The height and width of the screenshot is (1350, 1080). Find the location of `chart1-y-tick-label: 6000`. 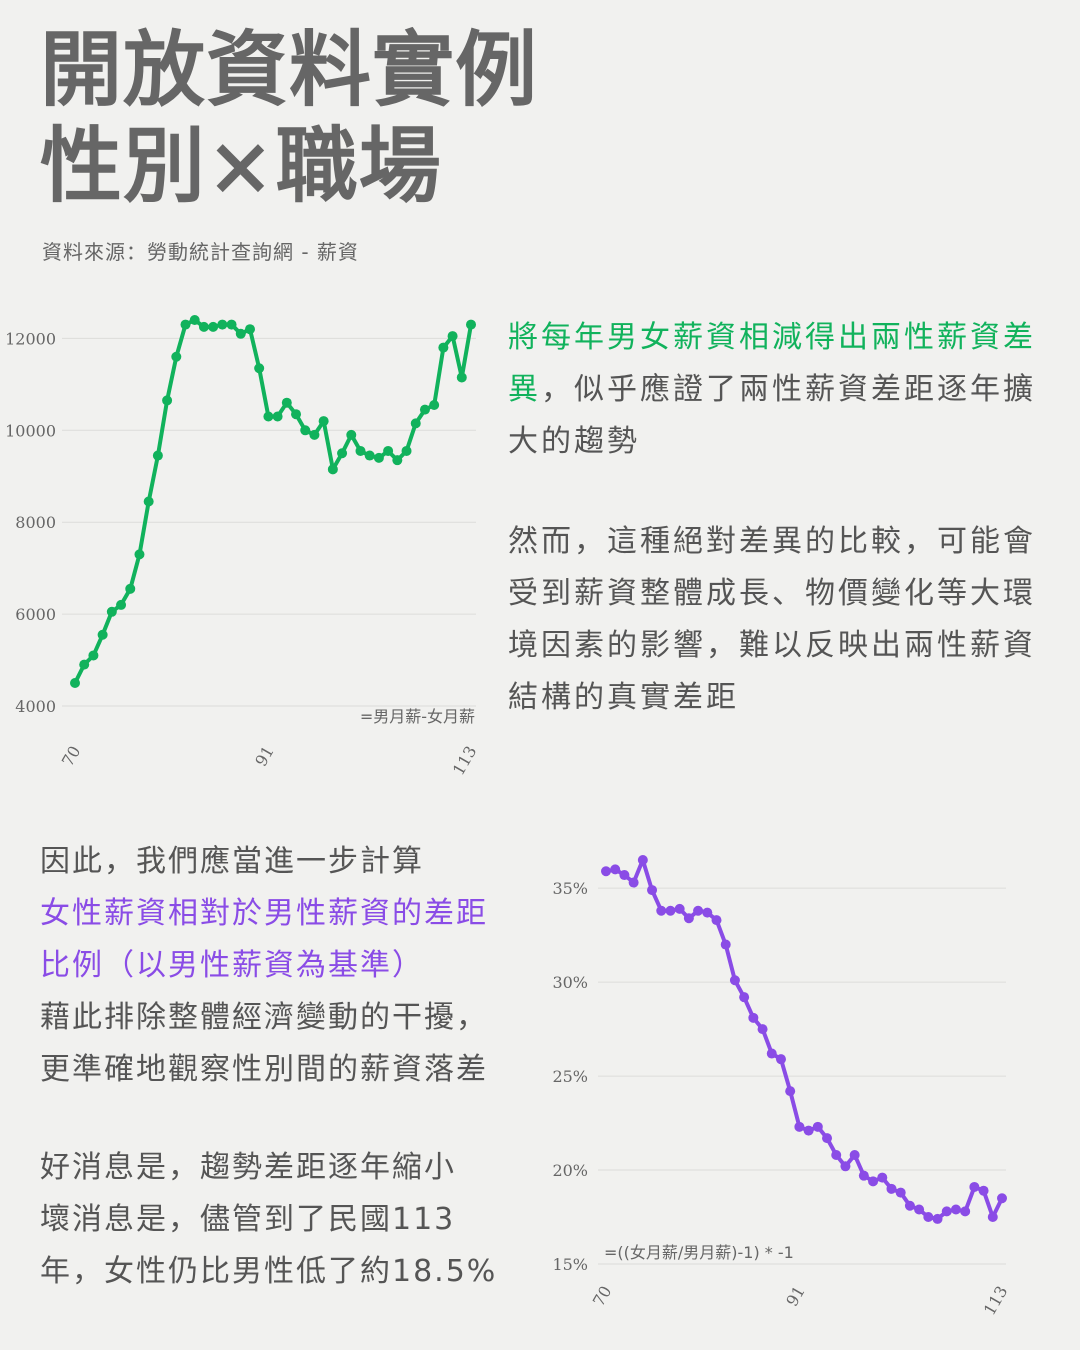

chart1-y-tick-label: 6000 is located at coordinates (35, 614).